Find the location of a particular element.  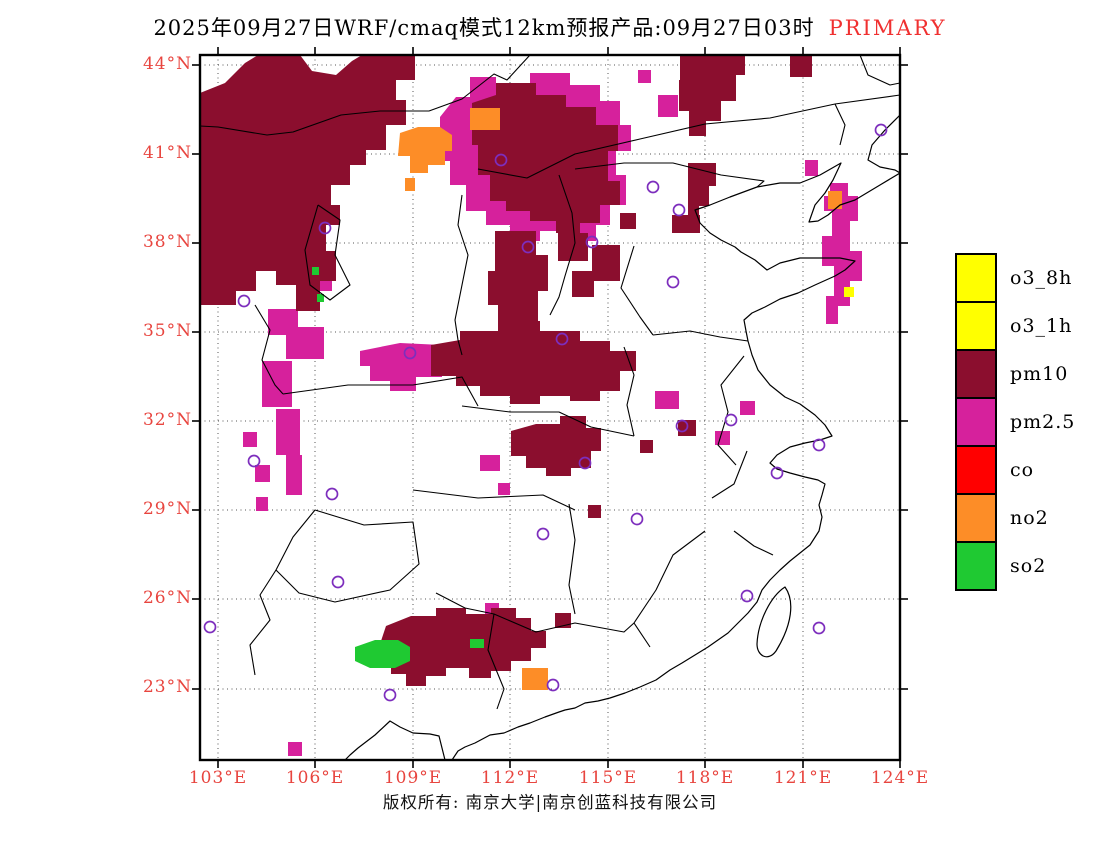

lat-tick-label: 38°N is located at coordinates (167, 242).